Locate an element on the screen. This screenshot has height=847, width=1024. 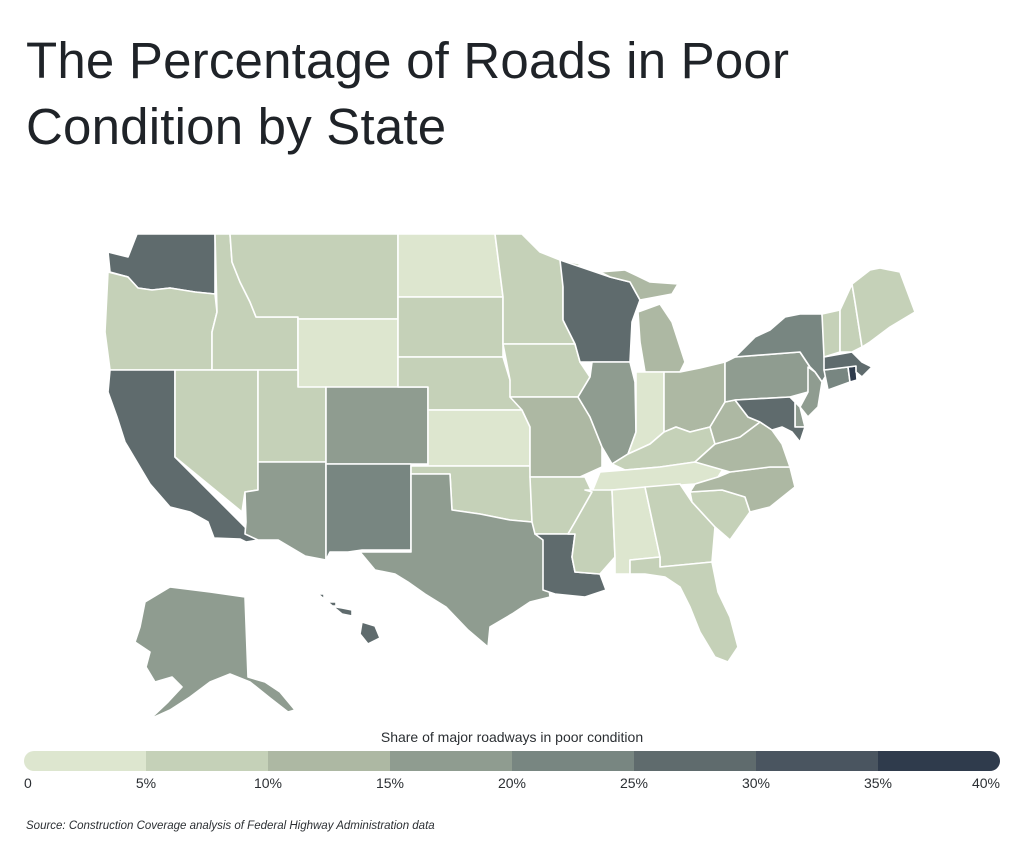
legend-tick-label: 0 is located at coordinates (28, 783).